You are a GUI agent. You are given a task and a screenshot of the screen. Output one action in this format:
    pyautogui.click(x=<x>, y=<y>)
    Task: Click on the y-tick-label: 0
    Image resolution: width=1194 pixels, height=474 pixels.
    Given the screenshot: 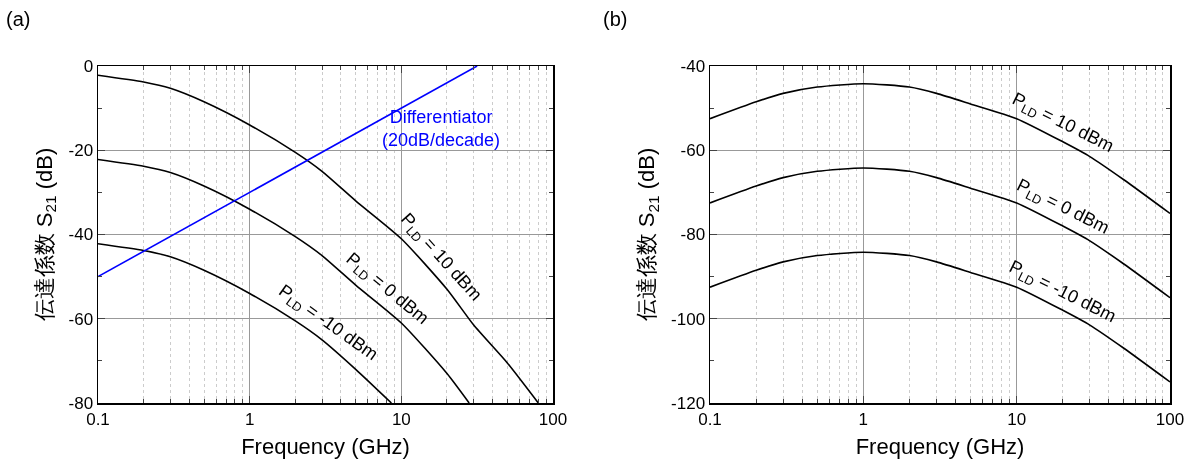 What is the action you would take?
    pyautogui.click(x=88, y=66)
    